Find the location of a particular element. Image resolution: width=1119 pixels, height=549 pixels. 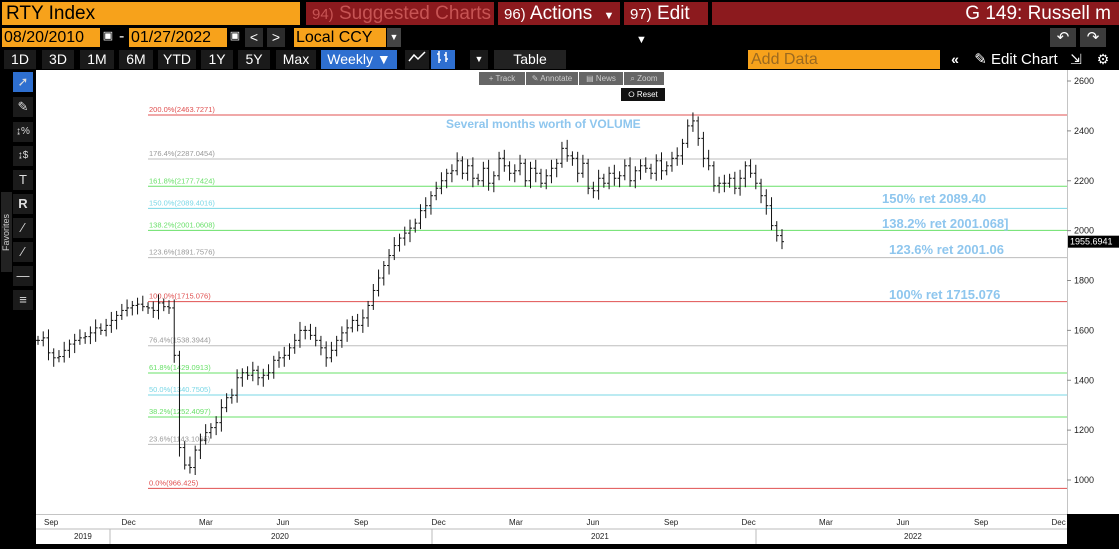

fib-level-label: 0.0%(966.425) is located at coordinates (174, 482).